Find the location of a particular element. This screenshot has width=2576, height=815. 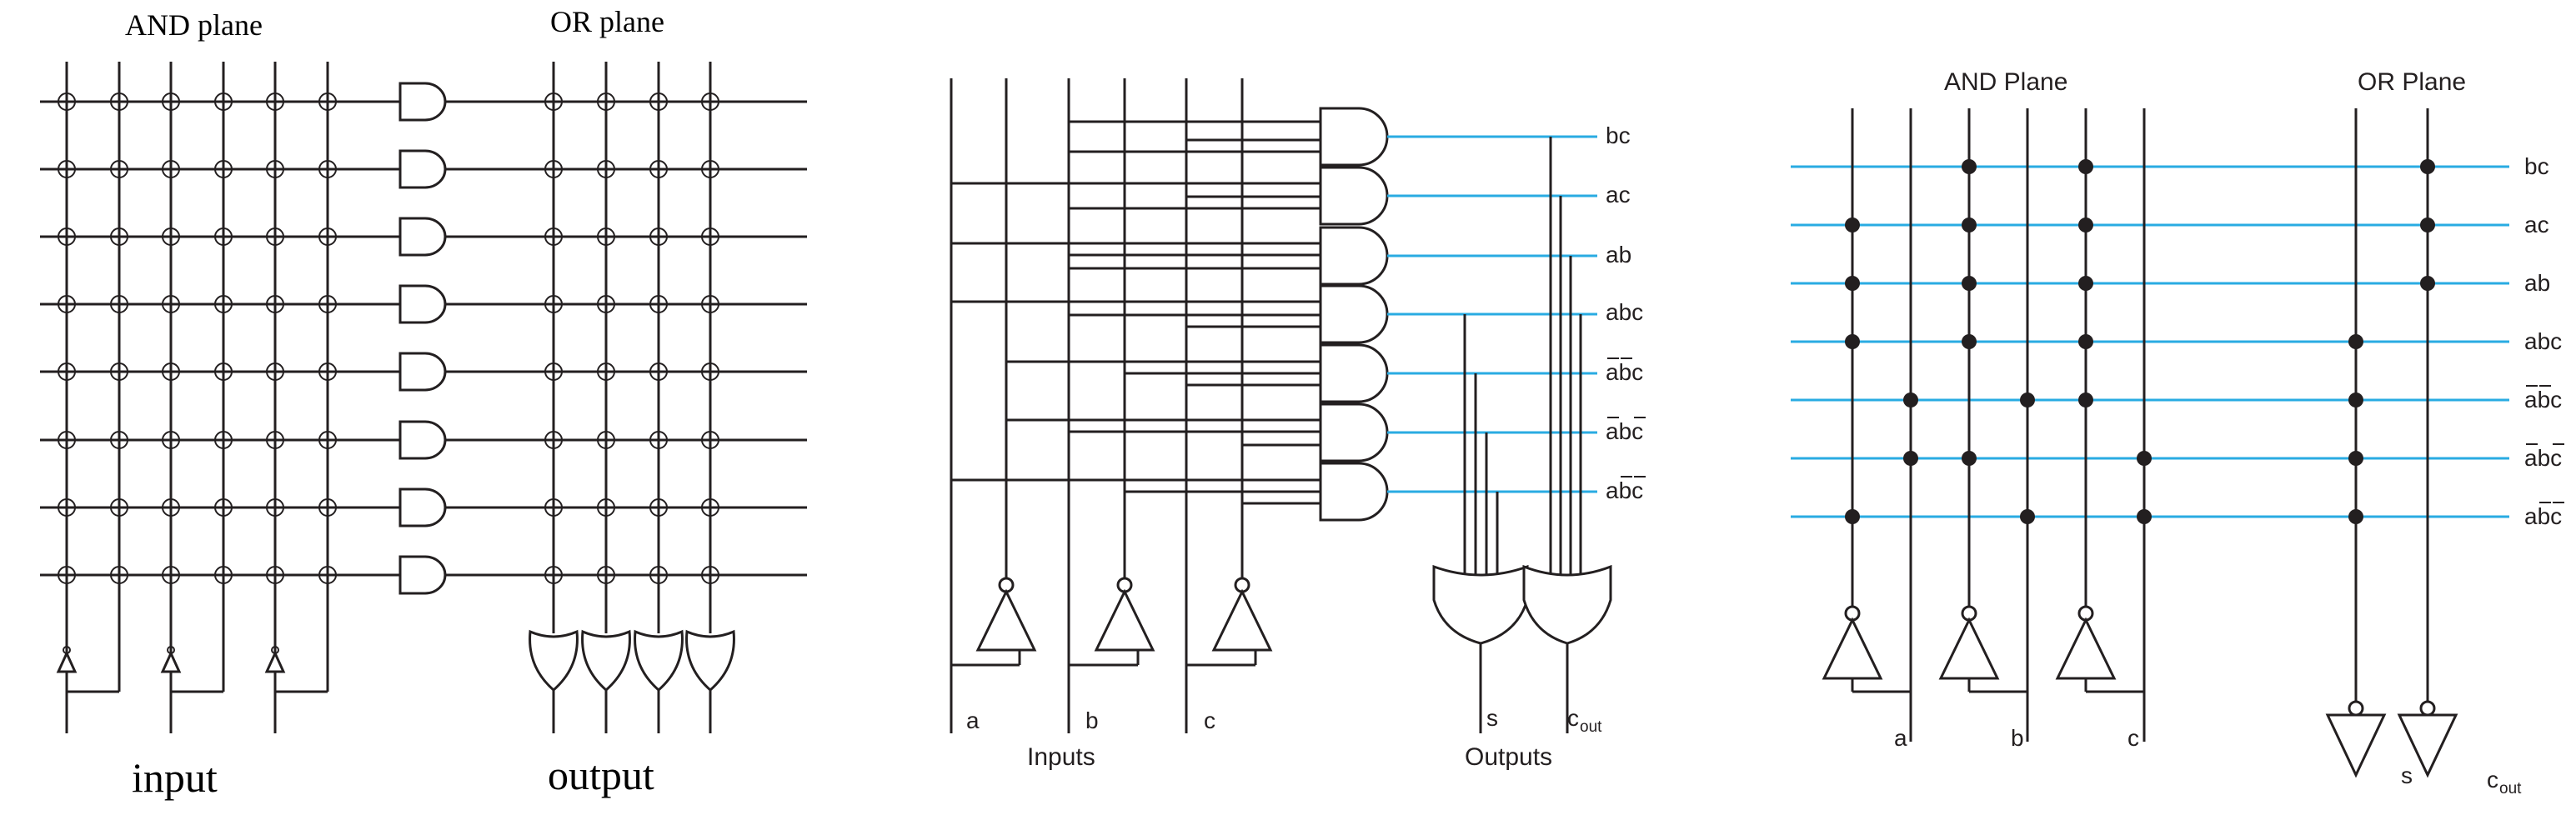

inputs-caption: Inputs is located at coordinates (1061, 757).